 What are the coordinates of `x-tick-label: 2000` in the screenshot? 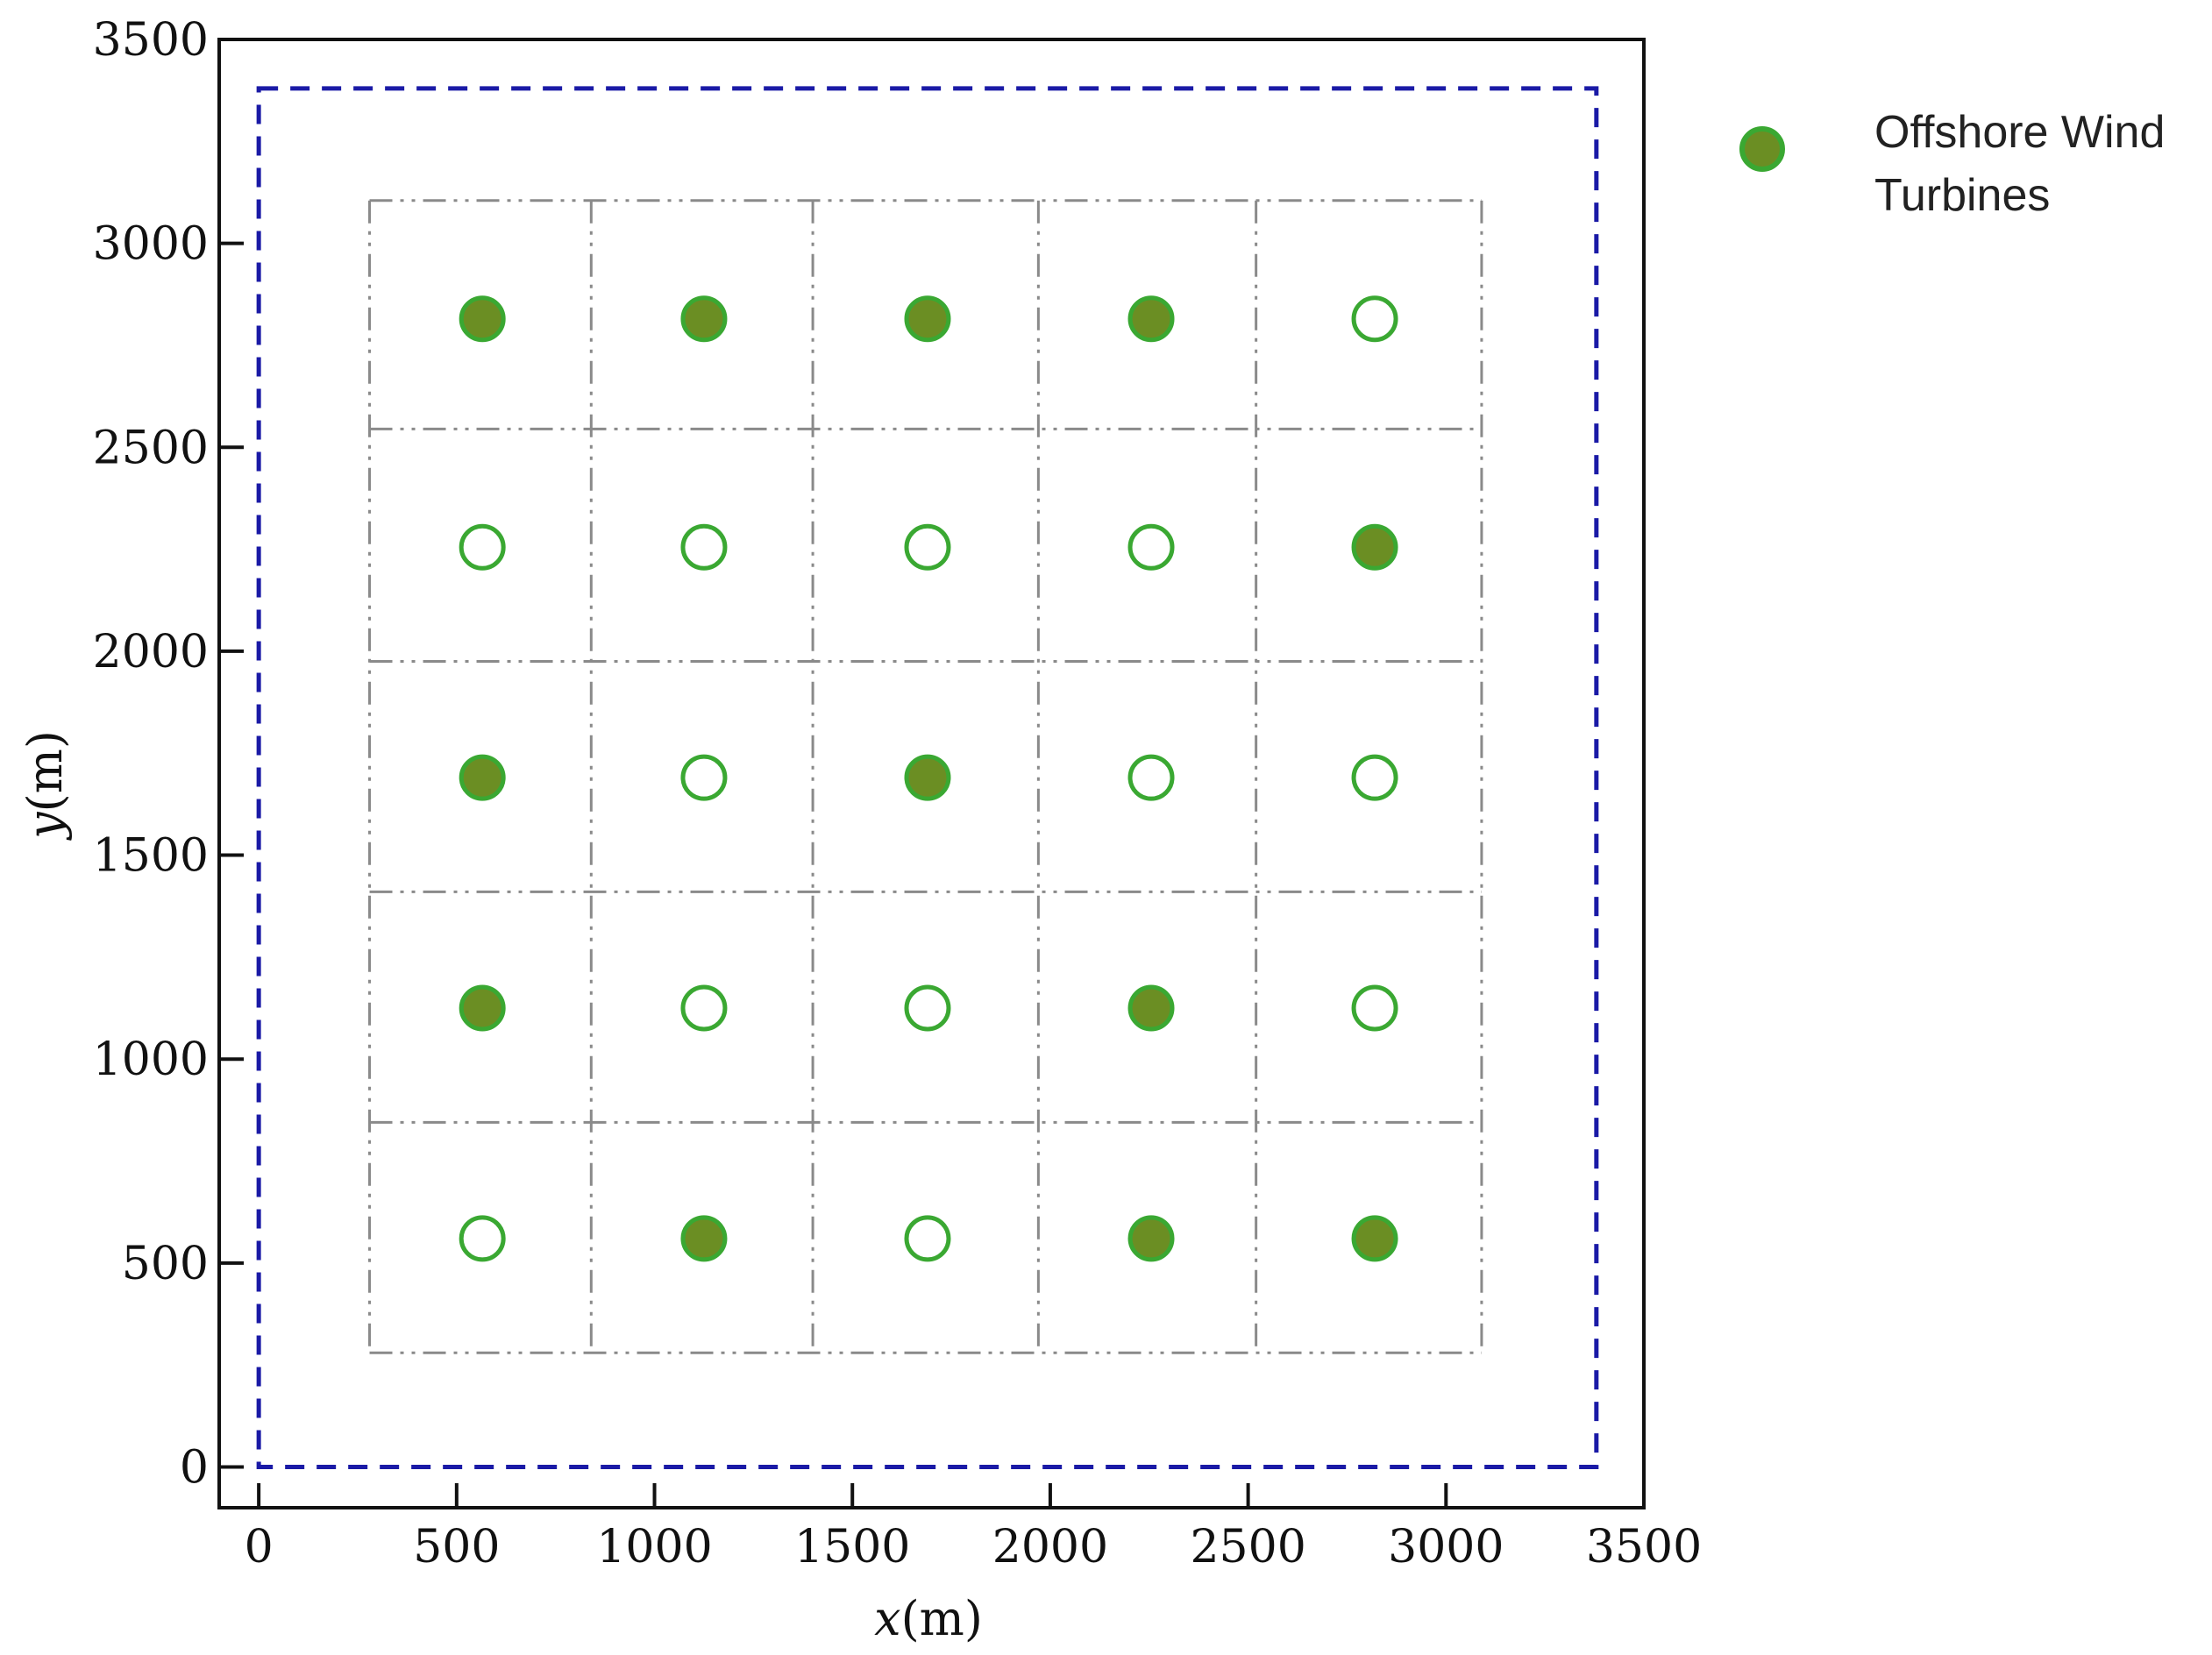 It's located at (1050, 1547).